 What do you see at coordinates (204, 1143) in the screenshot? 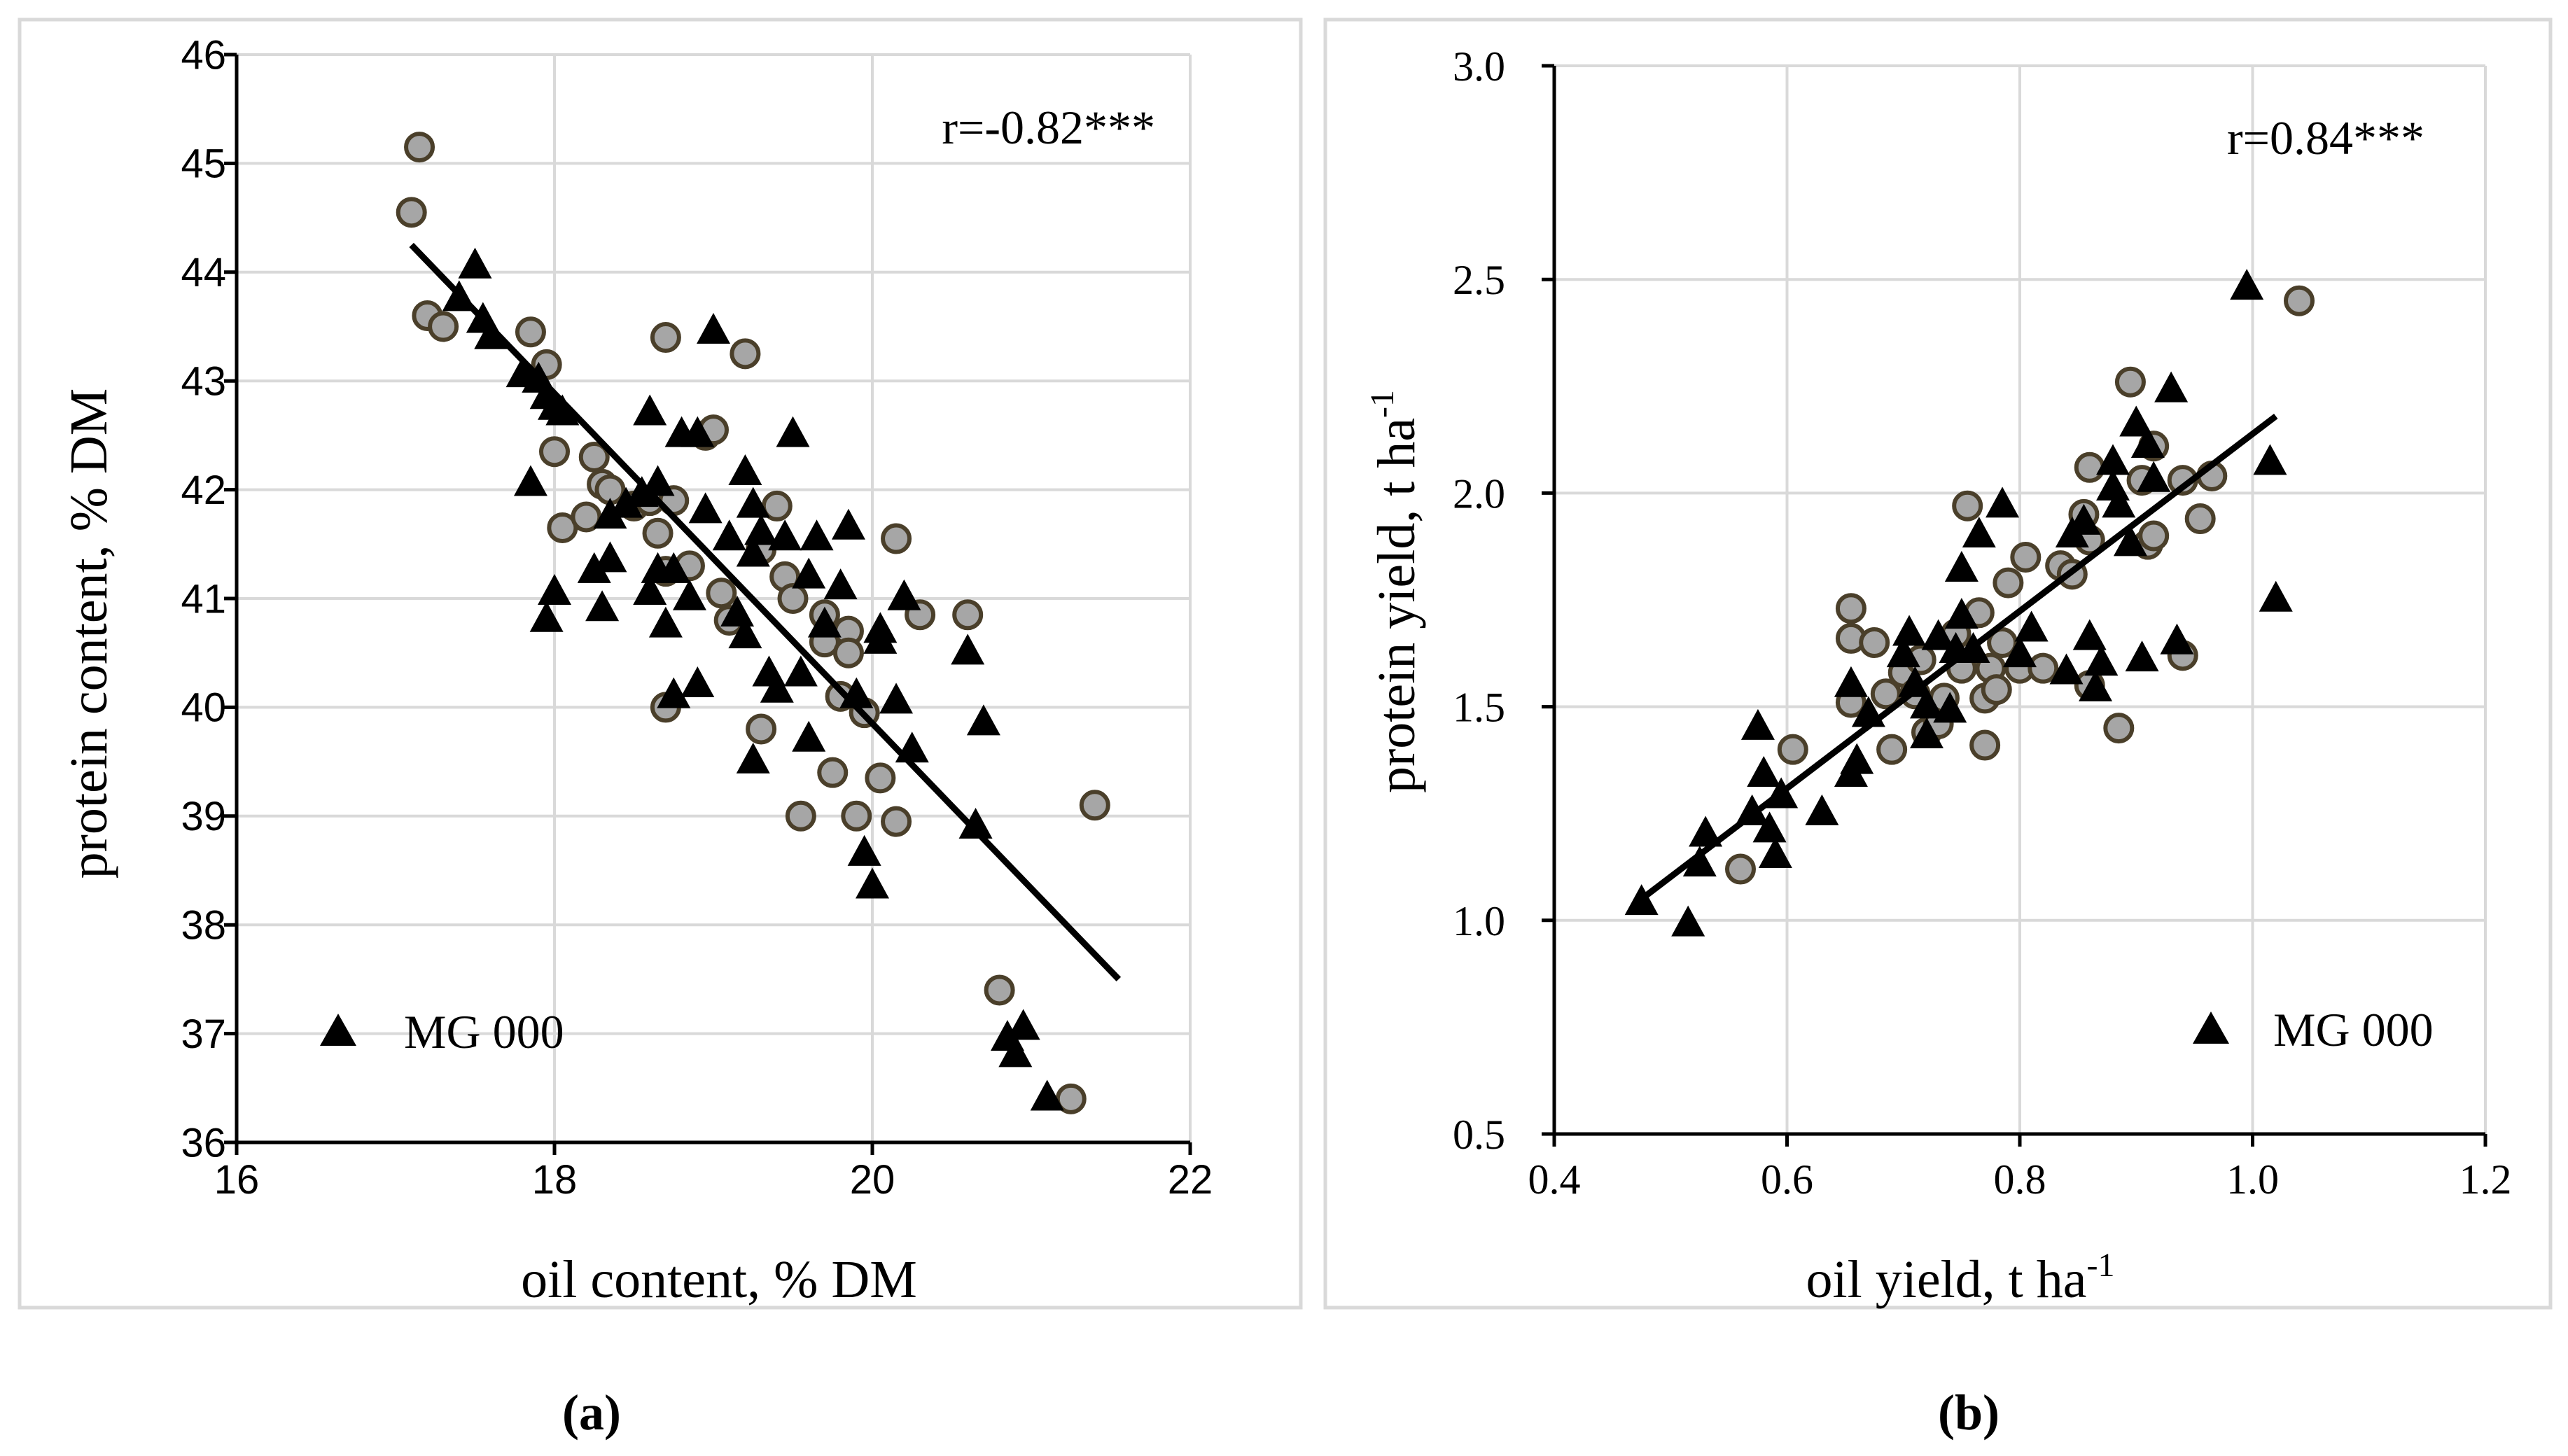
I see `y-tick-label: 36` at bounding box center [204, 1143].